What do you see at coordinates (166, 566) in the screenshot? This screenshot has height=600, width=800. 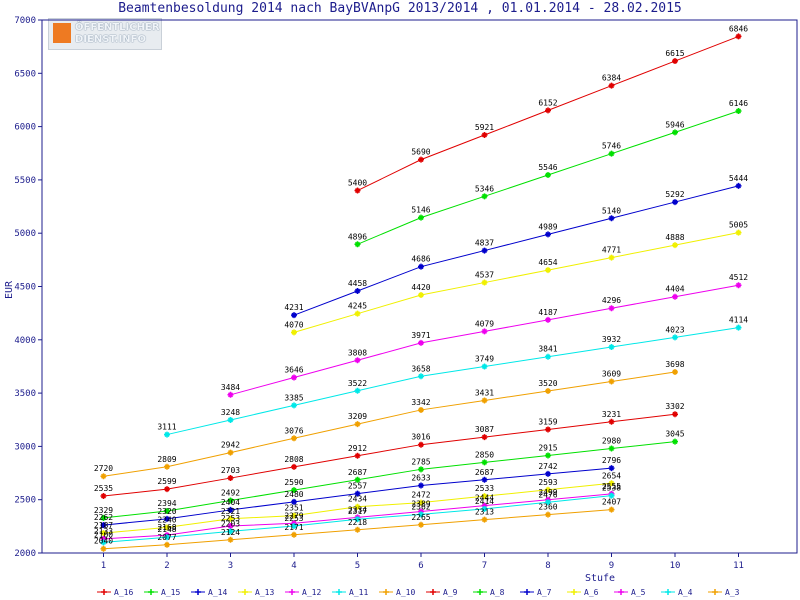 I see `x-tick-label: 2` at bounding box center [166, 566].